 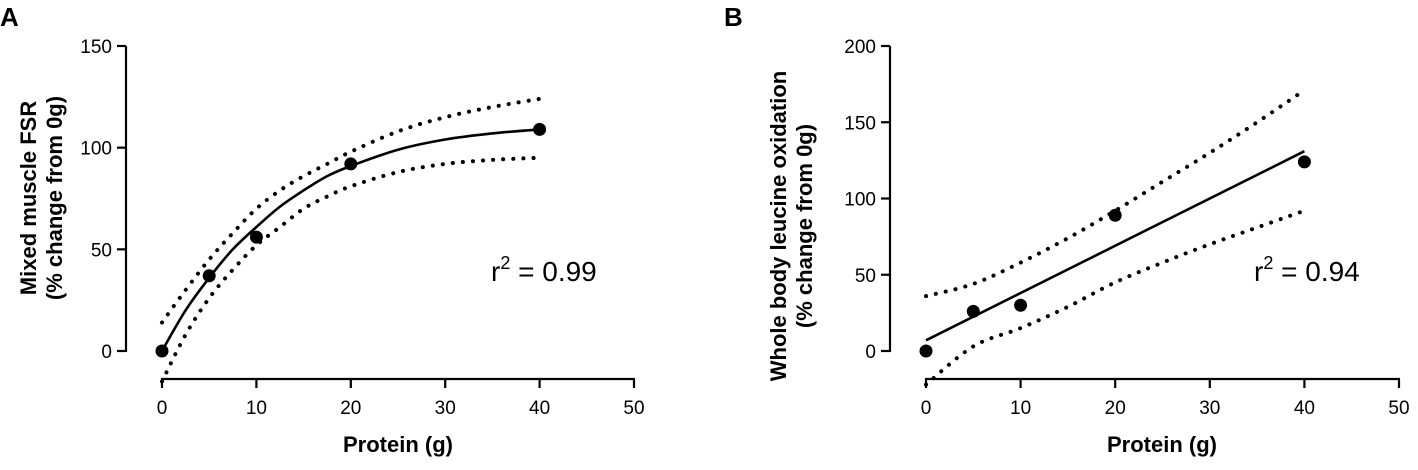 I want to click on panel-a-y-tick-label: 150, so click(x=96, y=47).